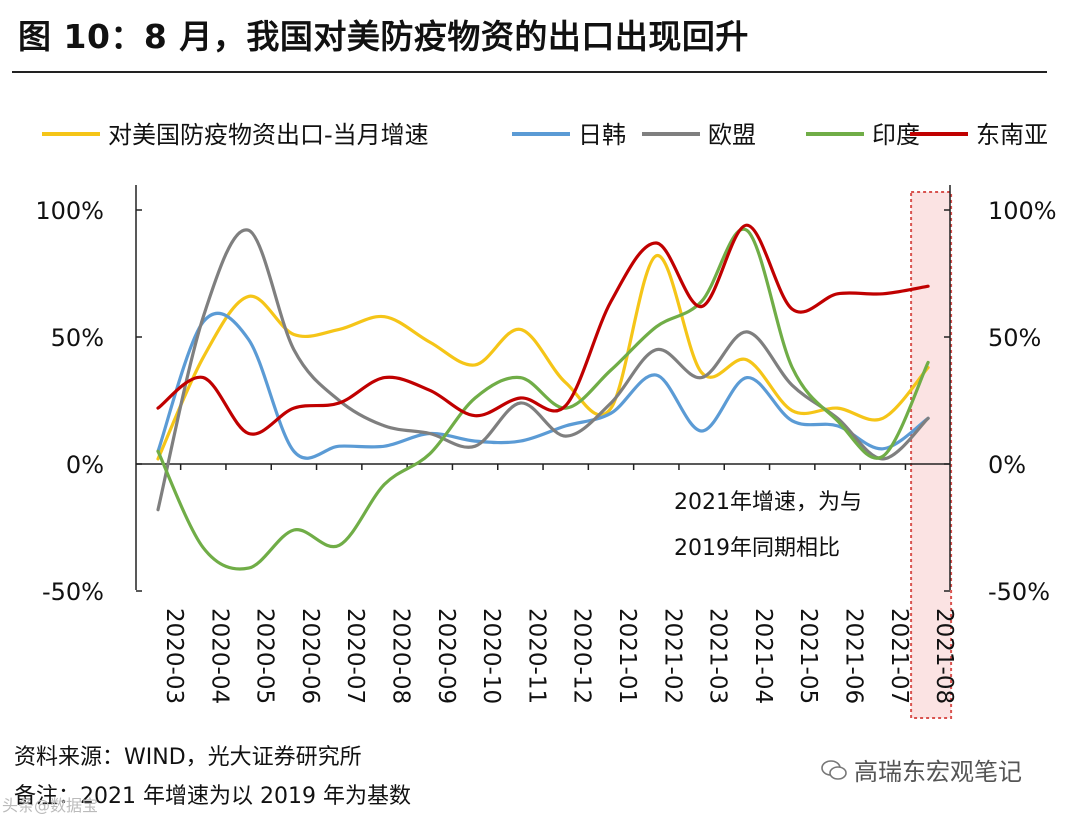  Describe the element at coordinates (268, 135) in the screenshot. I see `legend-label-0: 对美国防疫物资出口-当月增速` at that location.